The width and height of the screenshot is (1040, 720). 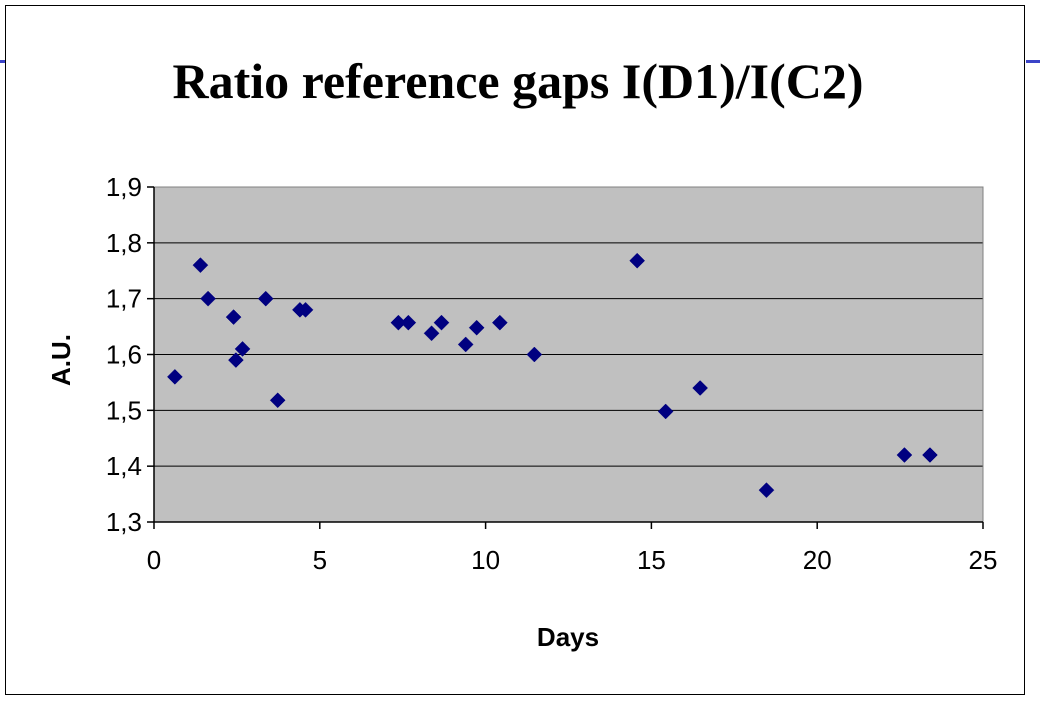 I want to click on chart-title: Ratio reference gaps I(D1)/I(C2), so click(x=517, y=81).